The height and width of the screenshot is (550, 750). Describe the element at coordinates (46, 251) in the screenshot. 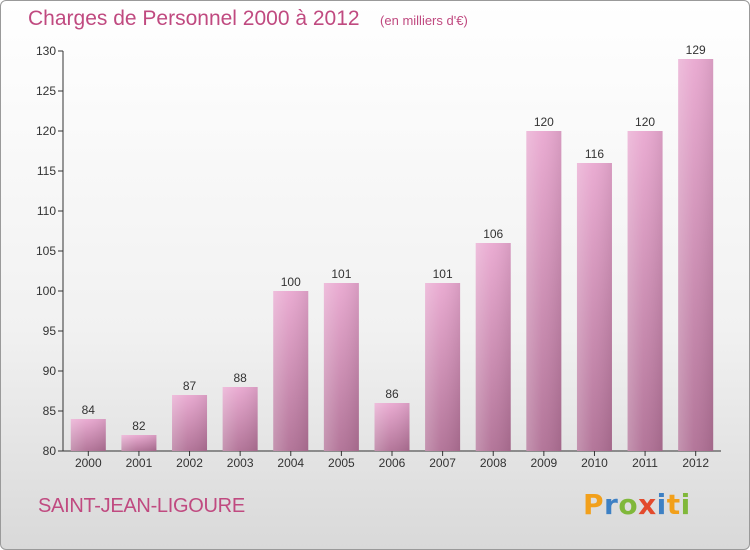

I see `y-tick-label: 105` at that location.